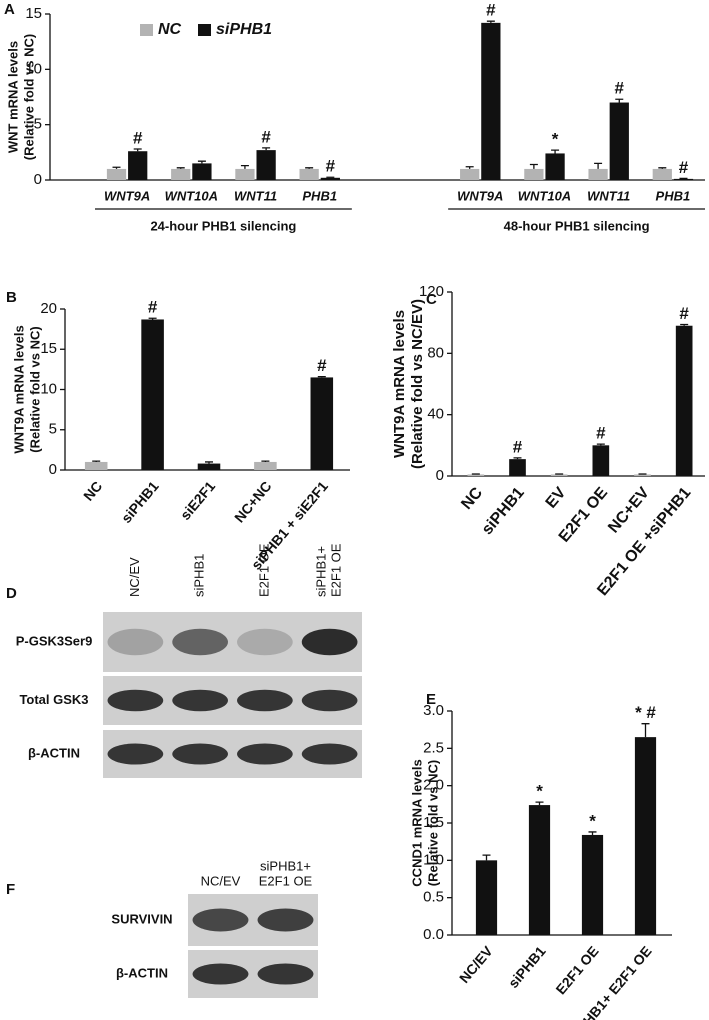 This screenshot has width=709, height=1020. What do you see at coordinates (433, 710) in the screenshot?
I see `y-tick-label: 3.0` at bounding box center [433, 710].